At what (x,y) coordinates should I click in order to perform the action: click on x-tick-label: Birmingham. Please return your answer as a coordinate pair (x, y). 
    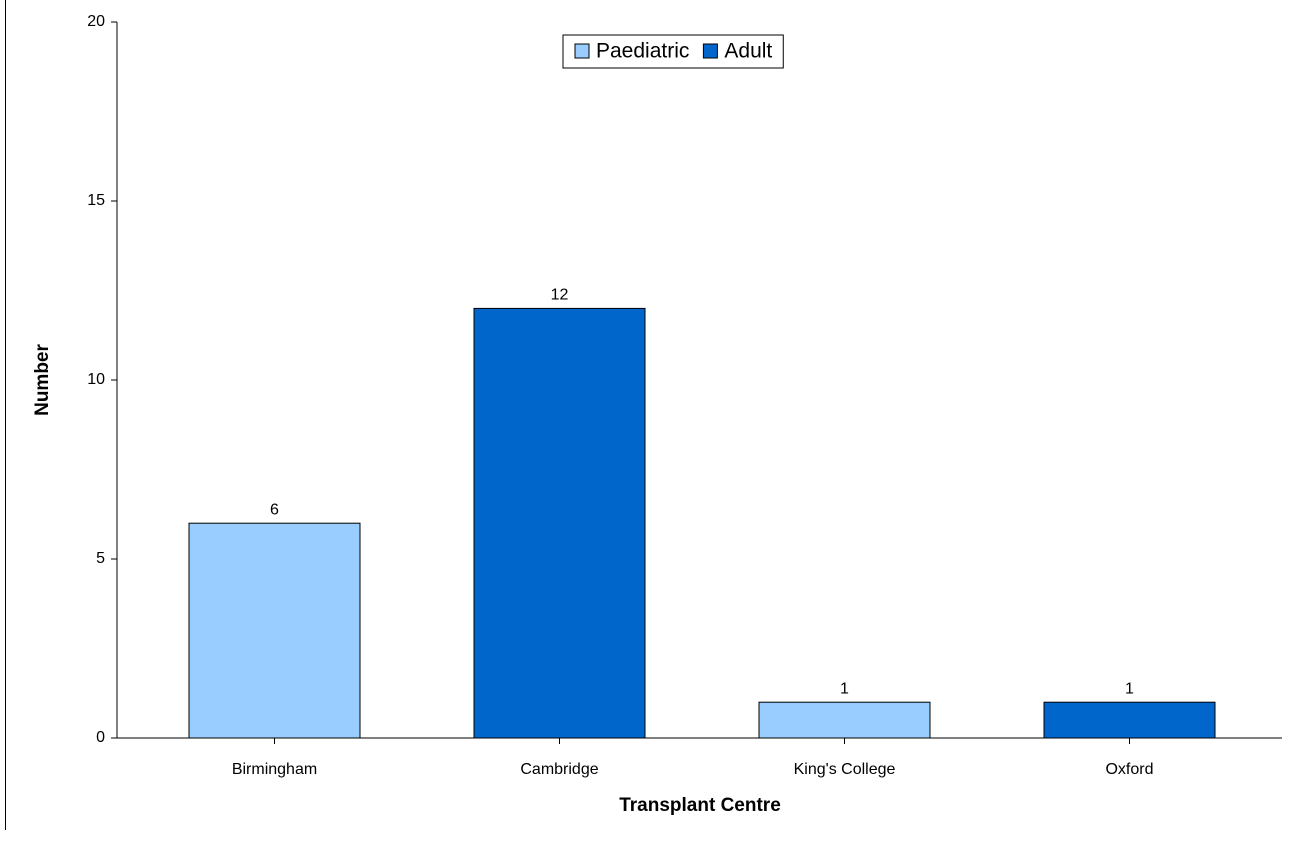
    Looking at the image, I should click on (274, 769).